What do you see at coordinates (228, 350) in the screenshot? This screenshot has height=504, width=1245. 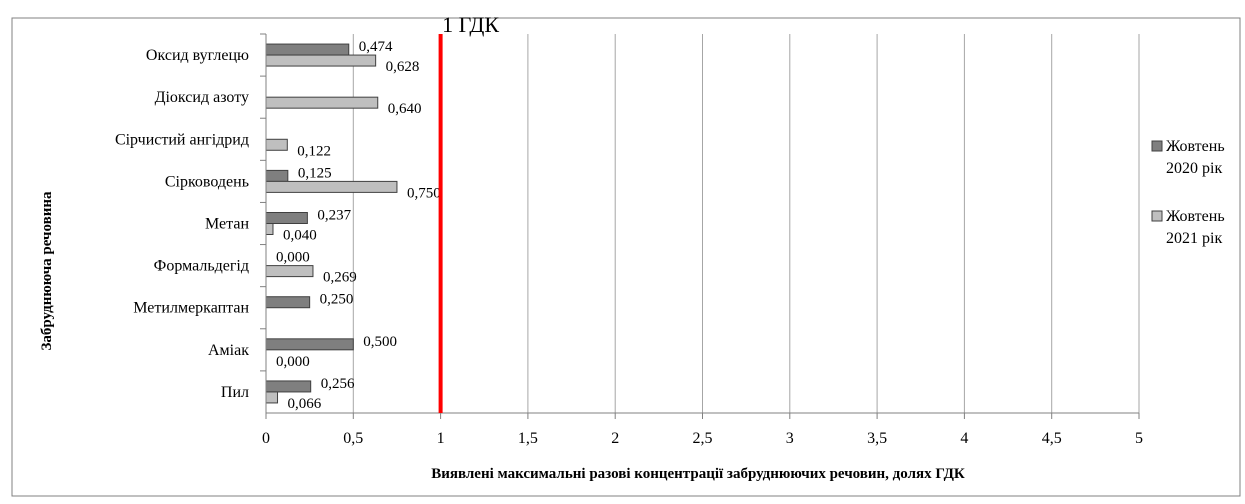 I see `y-category-label: Аміак` at bounding box center [228, 350].